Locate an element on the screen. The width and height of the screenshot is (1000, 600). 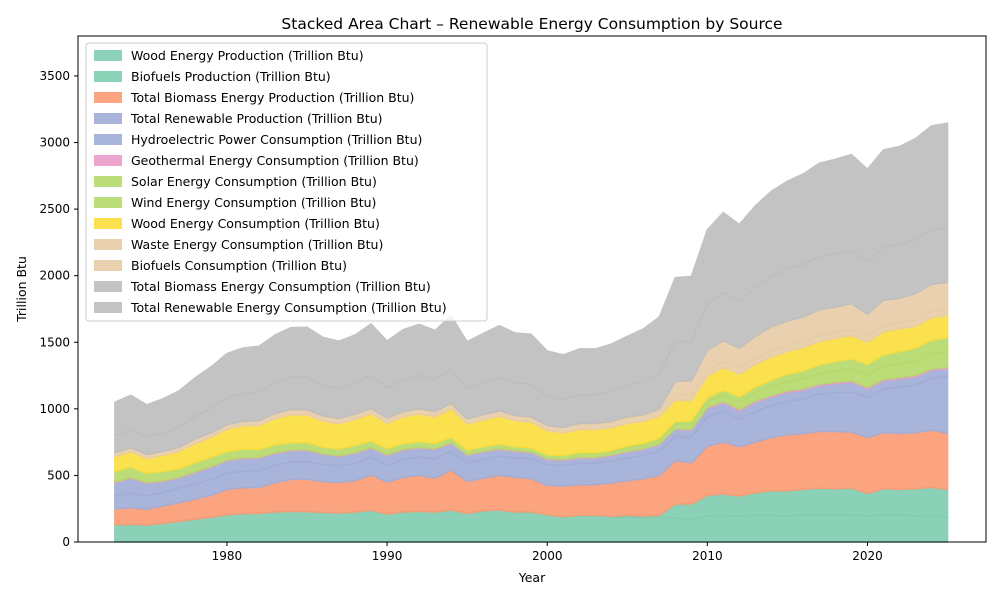
y-tick-label: 500 is located at coordinates (58, 475).